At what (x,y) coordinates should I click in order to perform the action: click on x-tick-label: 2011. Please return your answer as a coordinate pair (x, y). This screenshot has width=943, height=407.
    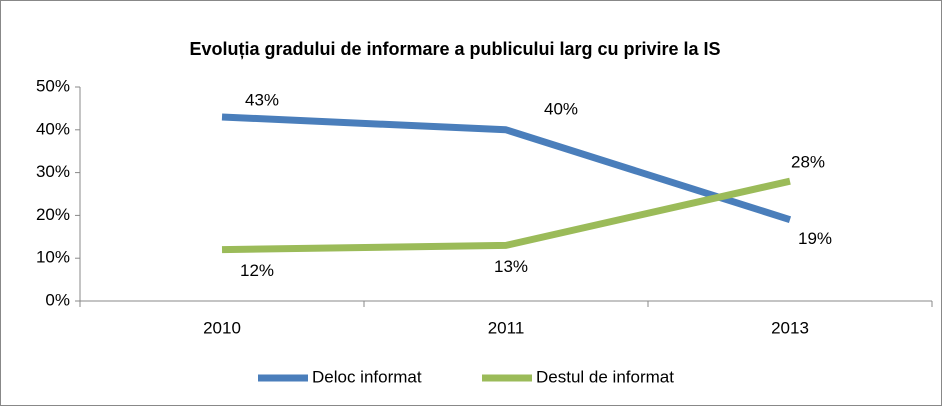
    Looking at the image, I should click on (506, 327).